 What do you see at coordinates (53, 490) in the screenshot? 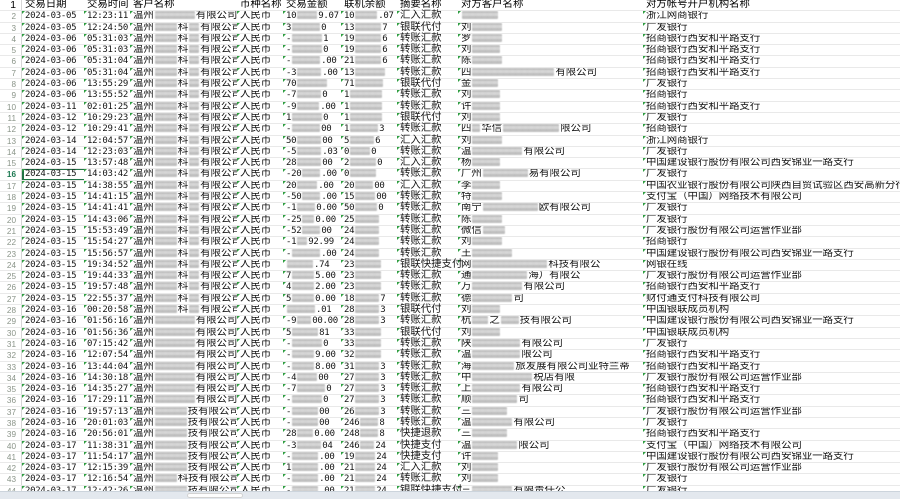
I see `cell-transaction-date: 2024-03-17` at bounding box center [53, 490].